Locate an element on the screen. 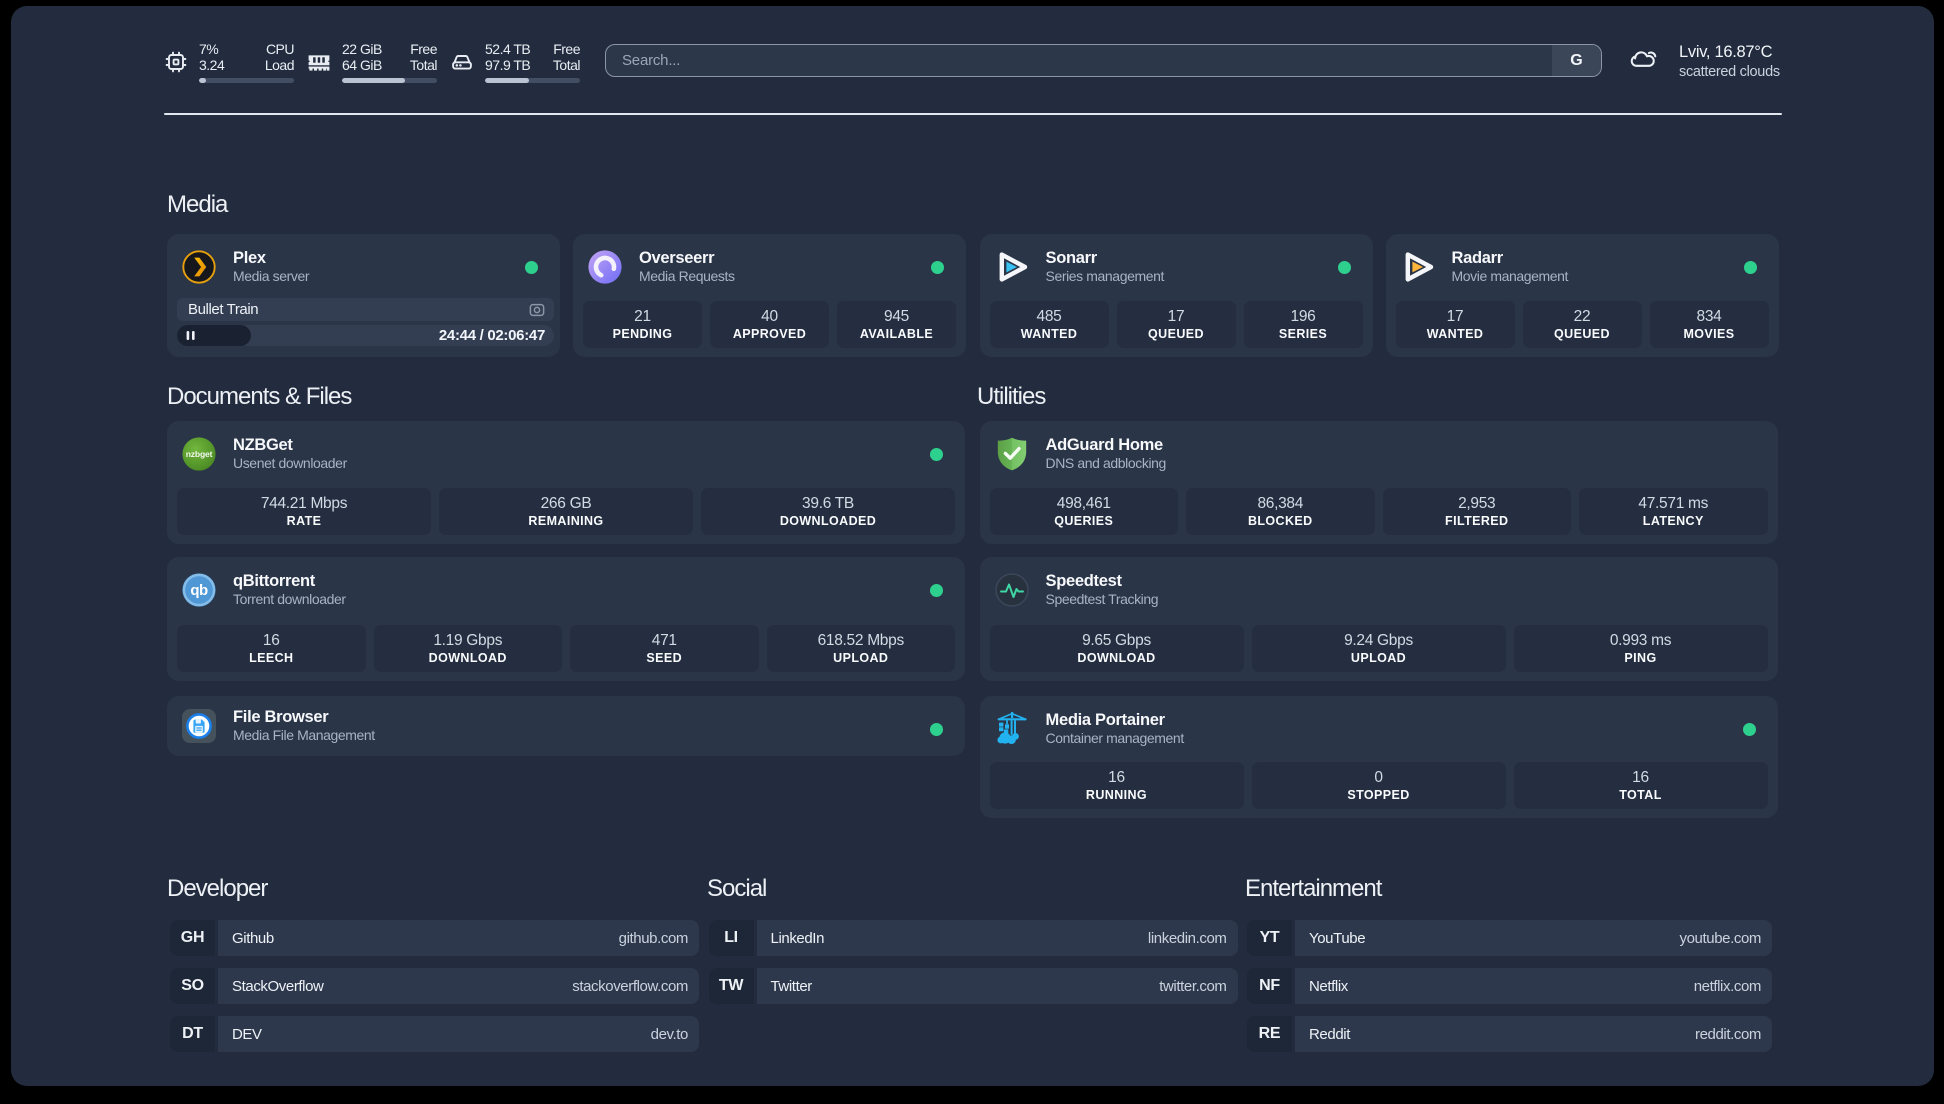  disk-free-value: 52.4 TB is located at coordinates (508, 49).